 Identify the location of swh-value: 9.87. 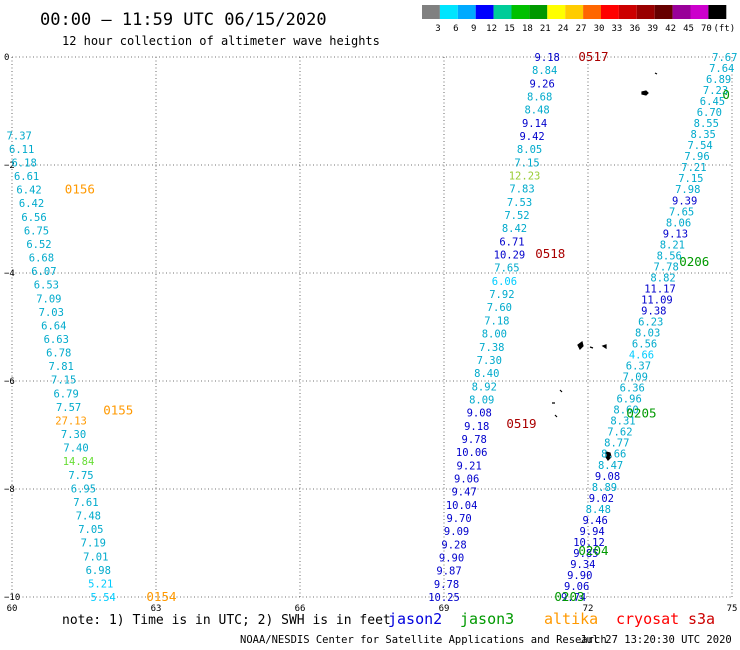
(448, 572).